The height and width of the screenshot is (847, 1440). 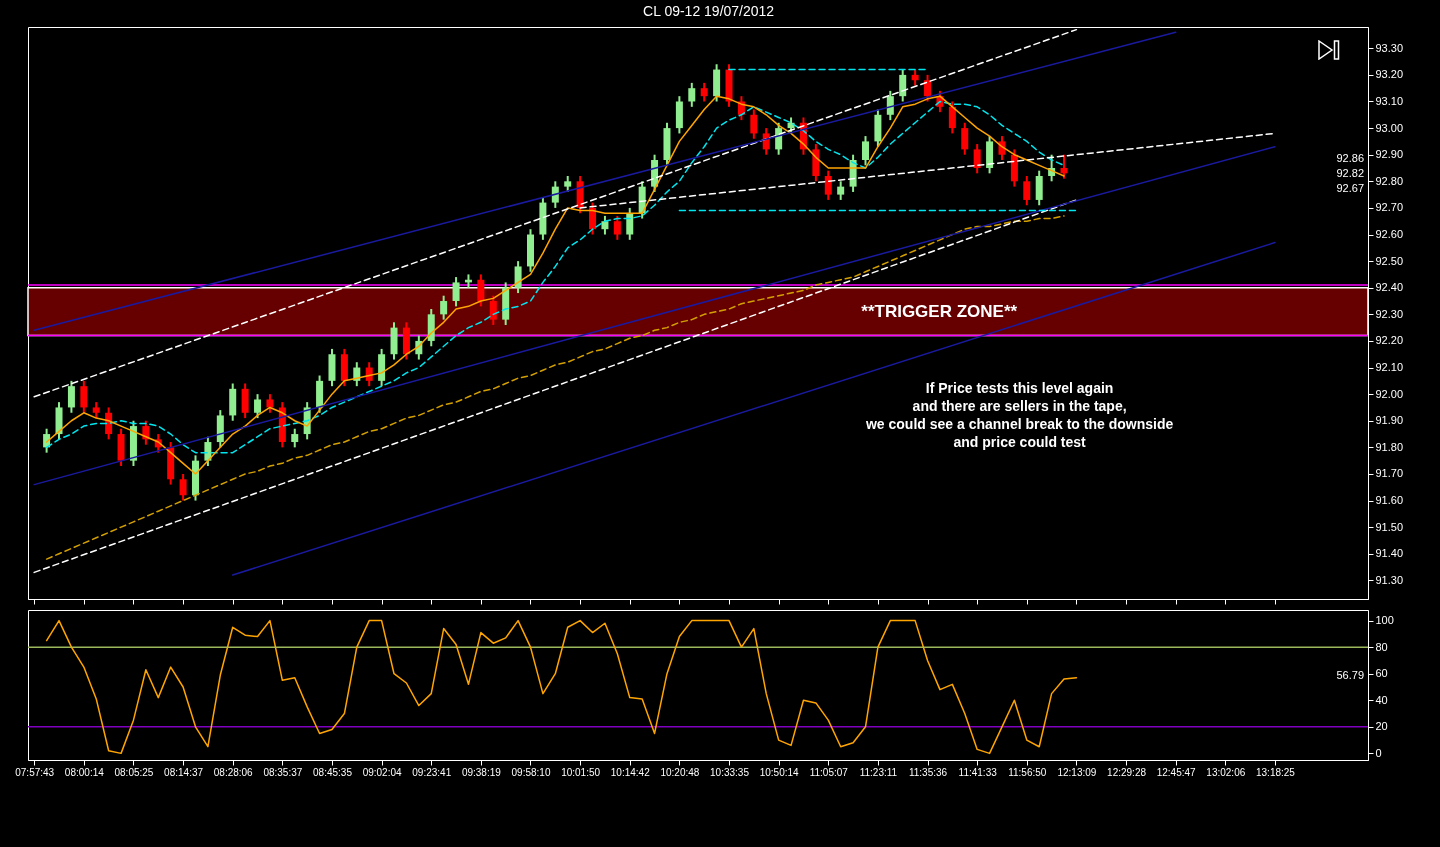 I want to click on y-tick-label: 91.50, so click(x=1389, y=526).